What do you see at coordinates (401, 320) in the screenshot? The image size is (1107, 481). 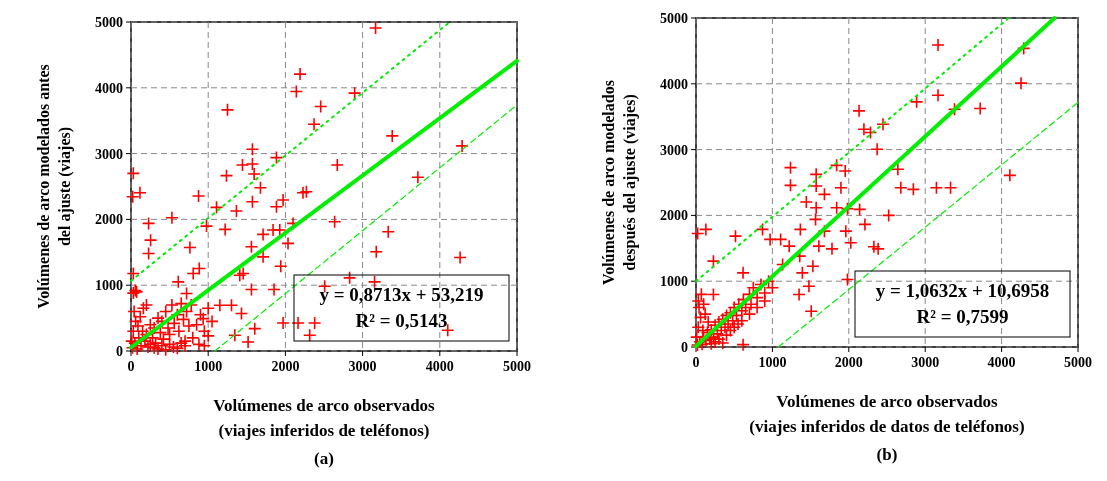 I see `annotation: R² = 0,5143` at bounding box center [401, 320].